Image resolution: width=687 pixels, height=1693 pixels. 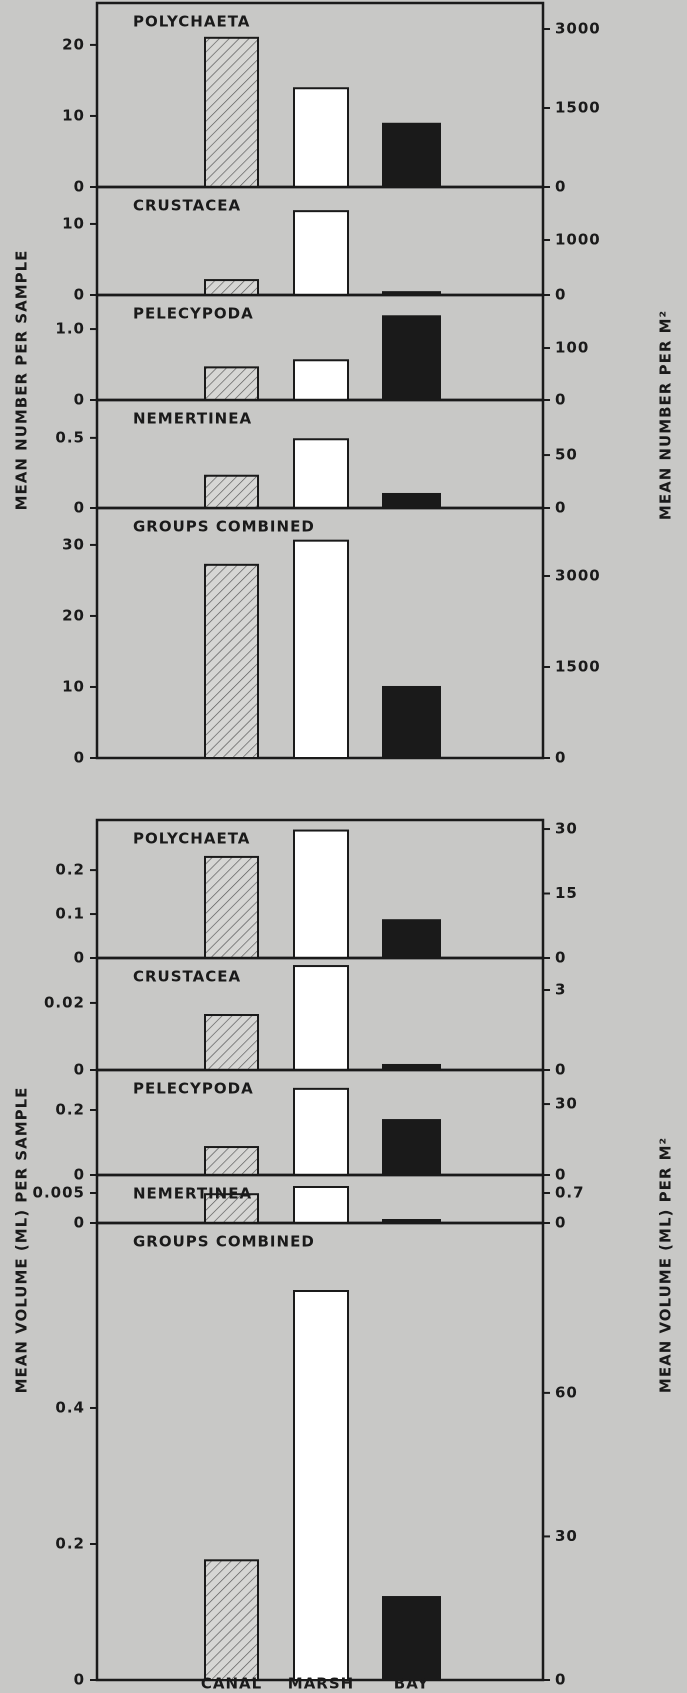 I want to click on x-tick-label: CANAL, so click(x=231, y=1684).